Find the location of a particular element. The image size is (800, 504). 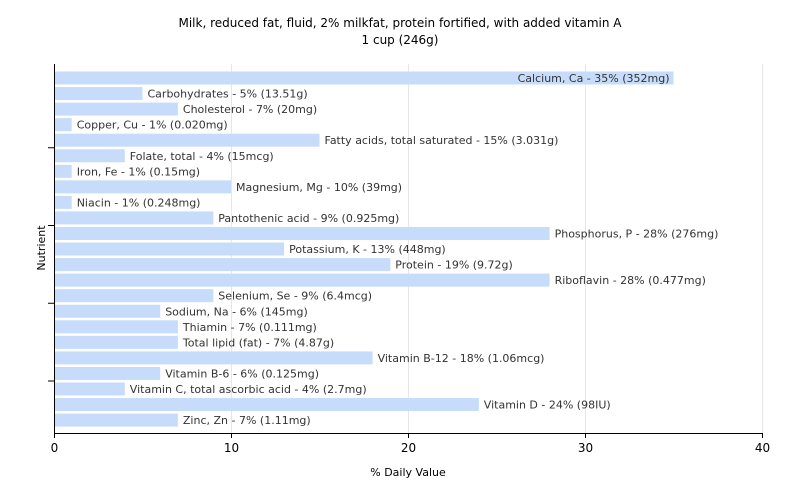

x-tick-label: 10 is located at coordinates (231, 448).